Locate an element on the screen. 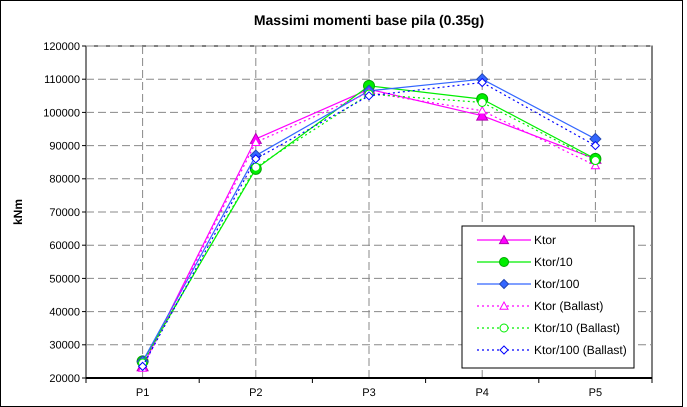 Image resolution: width=687 pixels, height=407 pixels. legend-label: Ktor is located at coordinates (545, 240).